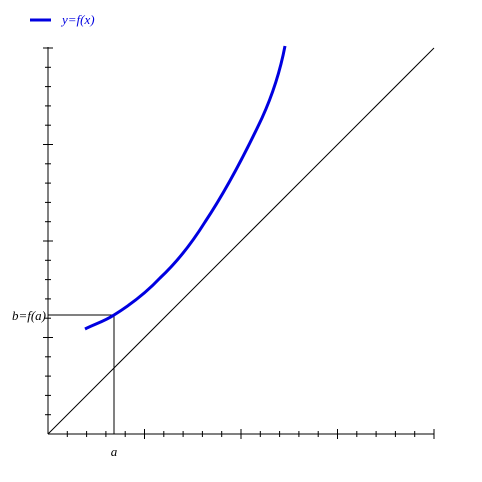 The height and width of the screenshot is (482, 482). I want to click on legend-label: y=f(x), so click(77, 19).